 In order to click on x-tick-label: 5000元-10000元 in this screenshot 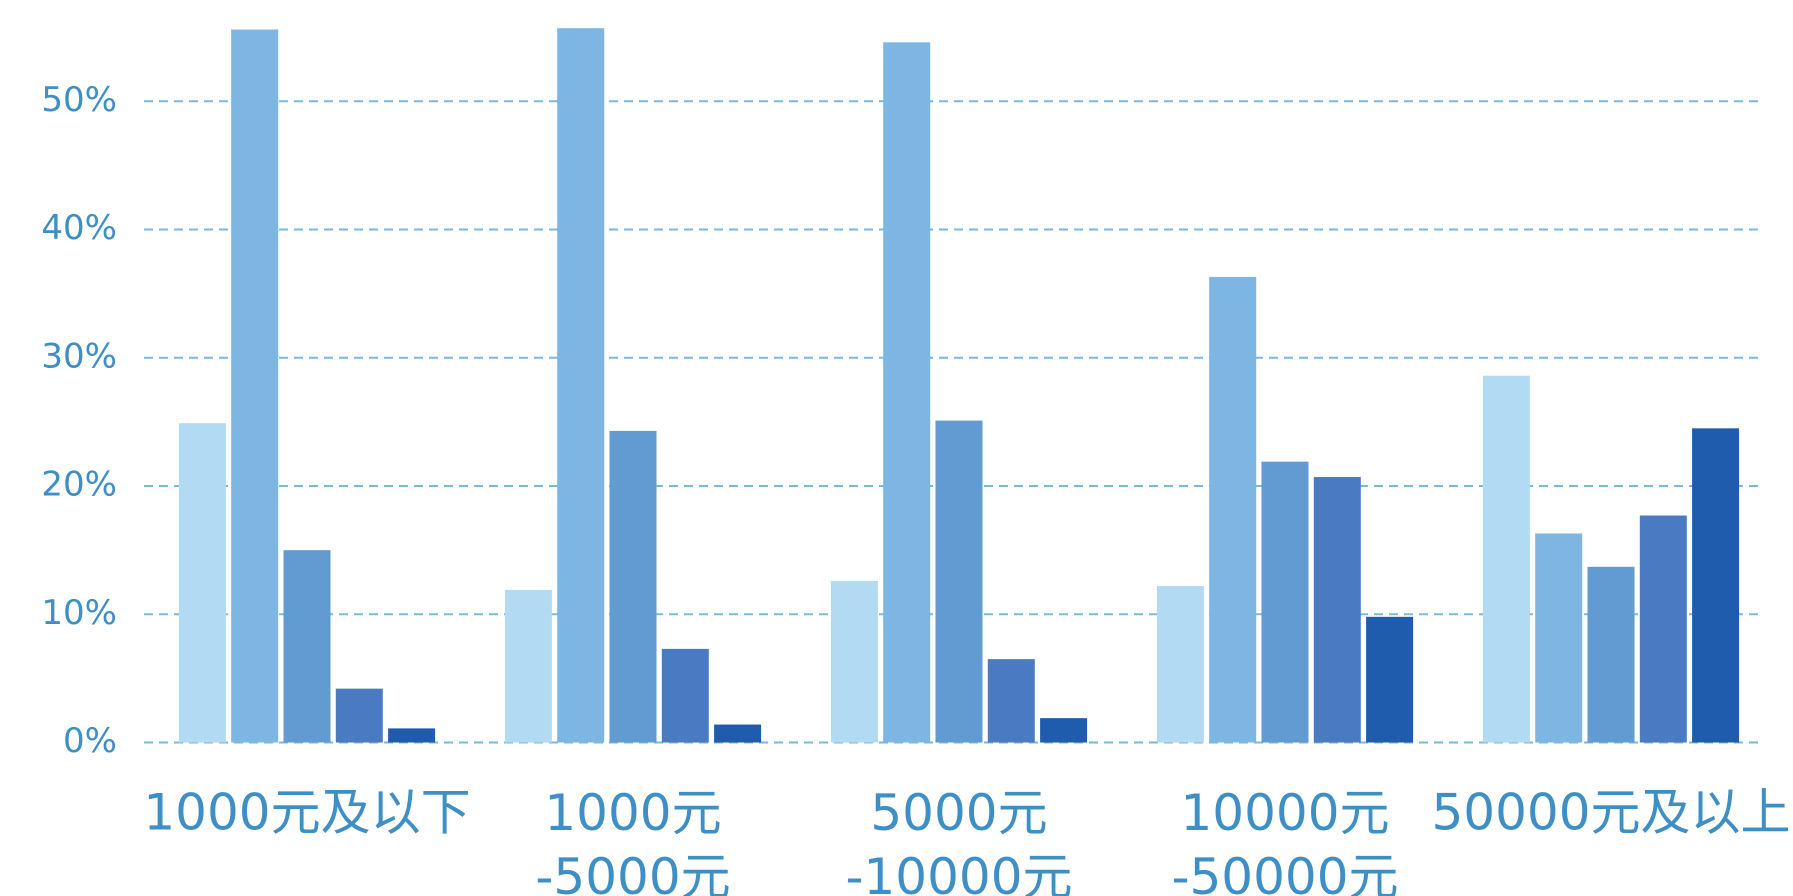, I will do `click(958, 840)`.